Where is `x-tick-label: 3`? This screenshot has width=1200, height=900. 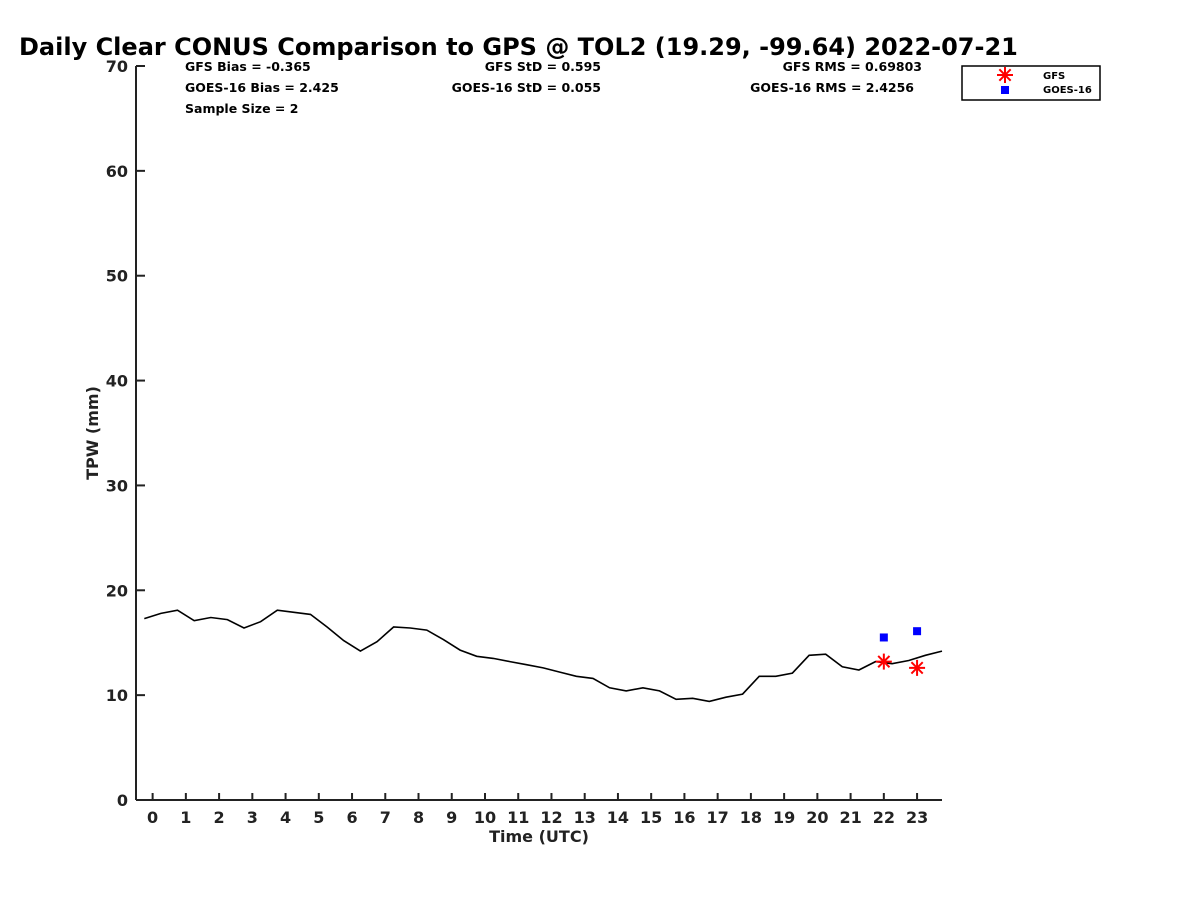
x-tick-label: 3 is located at coordinates (252, 817).